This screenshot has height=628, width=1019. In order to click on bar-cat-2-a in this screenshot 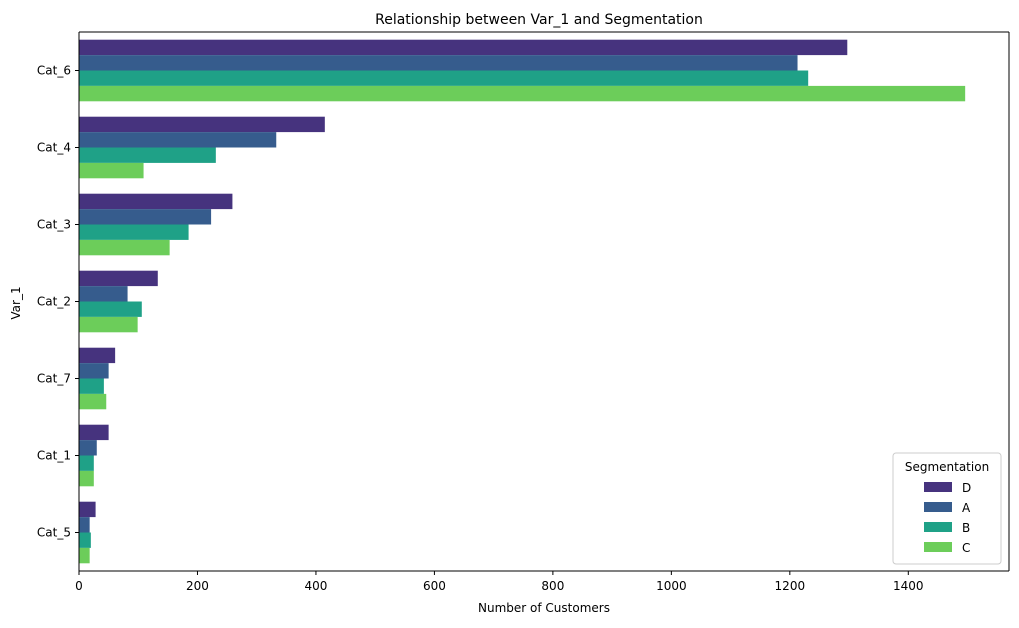, I will do `click(103, 294)`.